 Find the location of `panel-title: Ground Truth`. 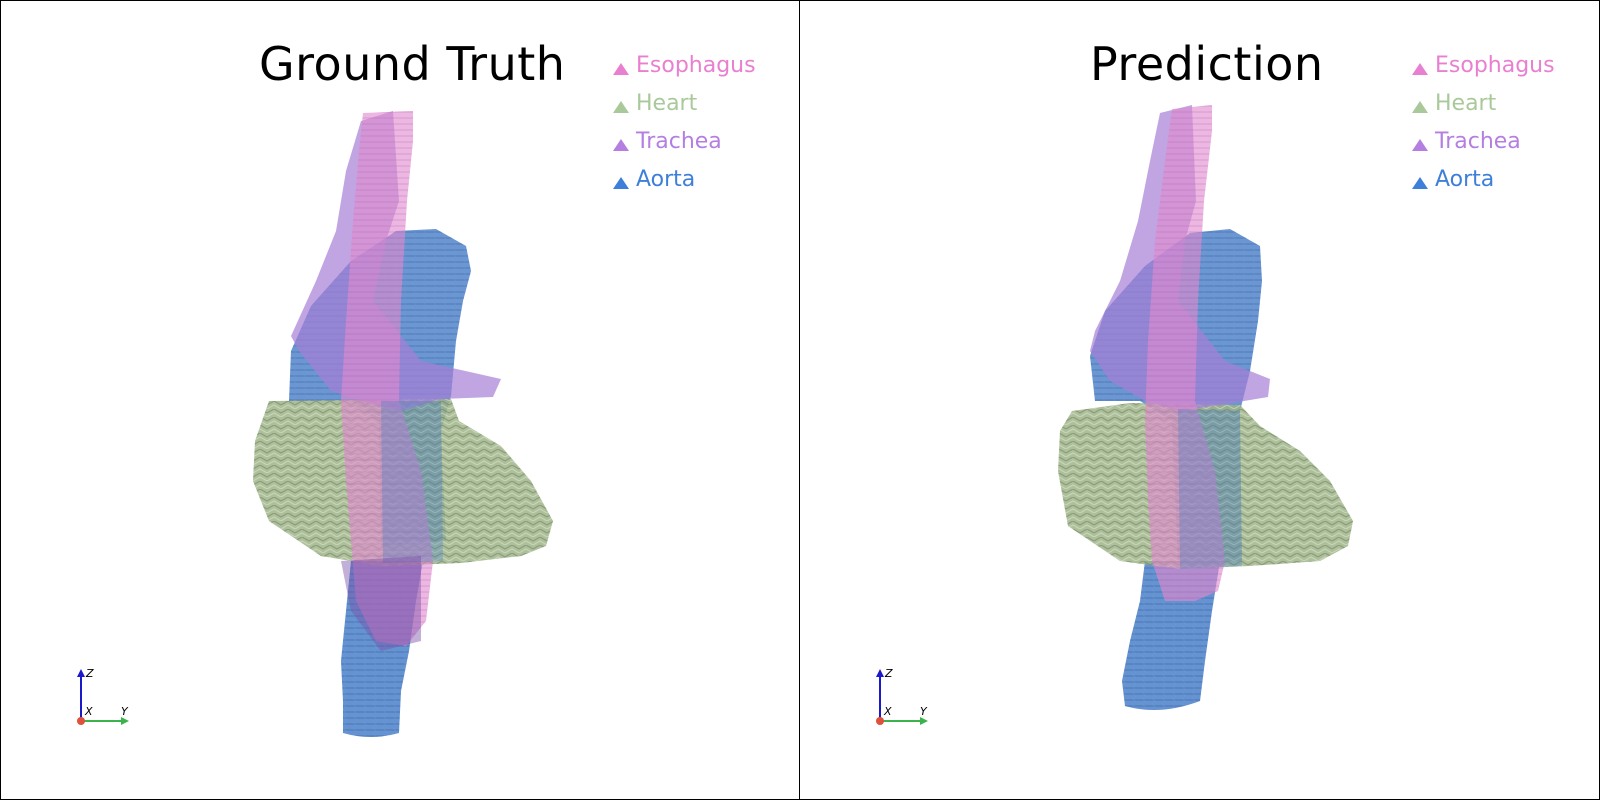

panel-title: Ground Truth is located at coordinates (412, 64).